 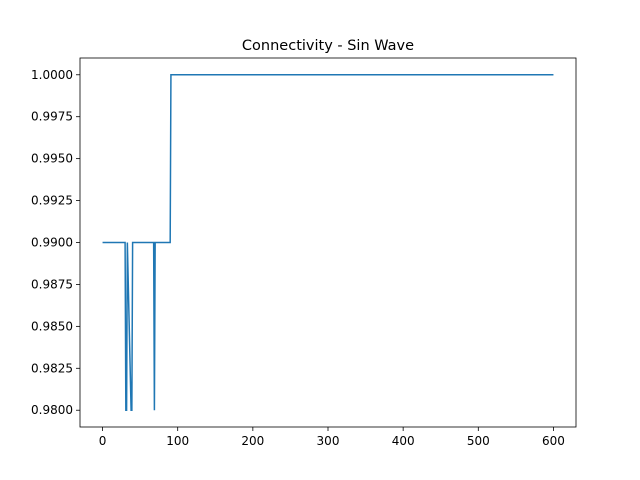 I want to click on y-tick-label: 0.9800, so click(x=52, y=410).